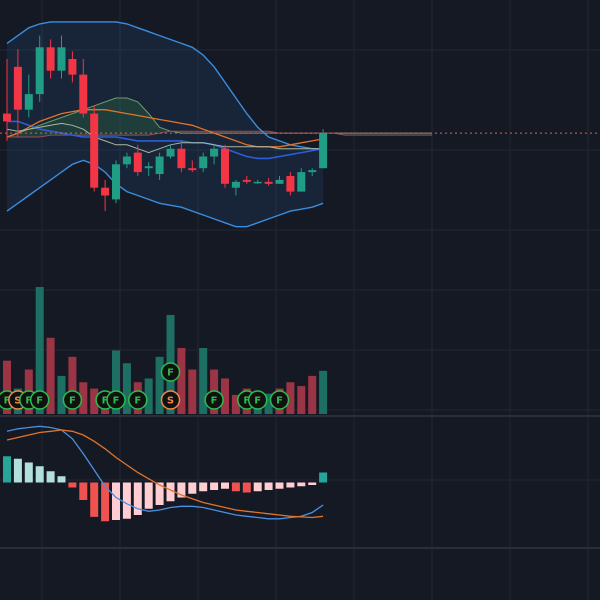  I want to click on macd-panel, so click(165, 473).